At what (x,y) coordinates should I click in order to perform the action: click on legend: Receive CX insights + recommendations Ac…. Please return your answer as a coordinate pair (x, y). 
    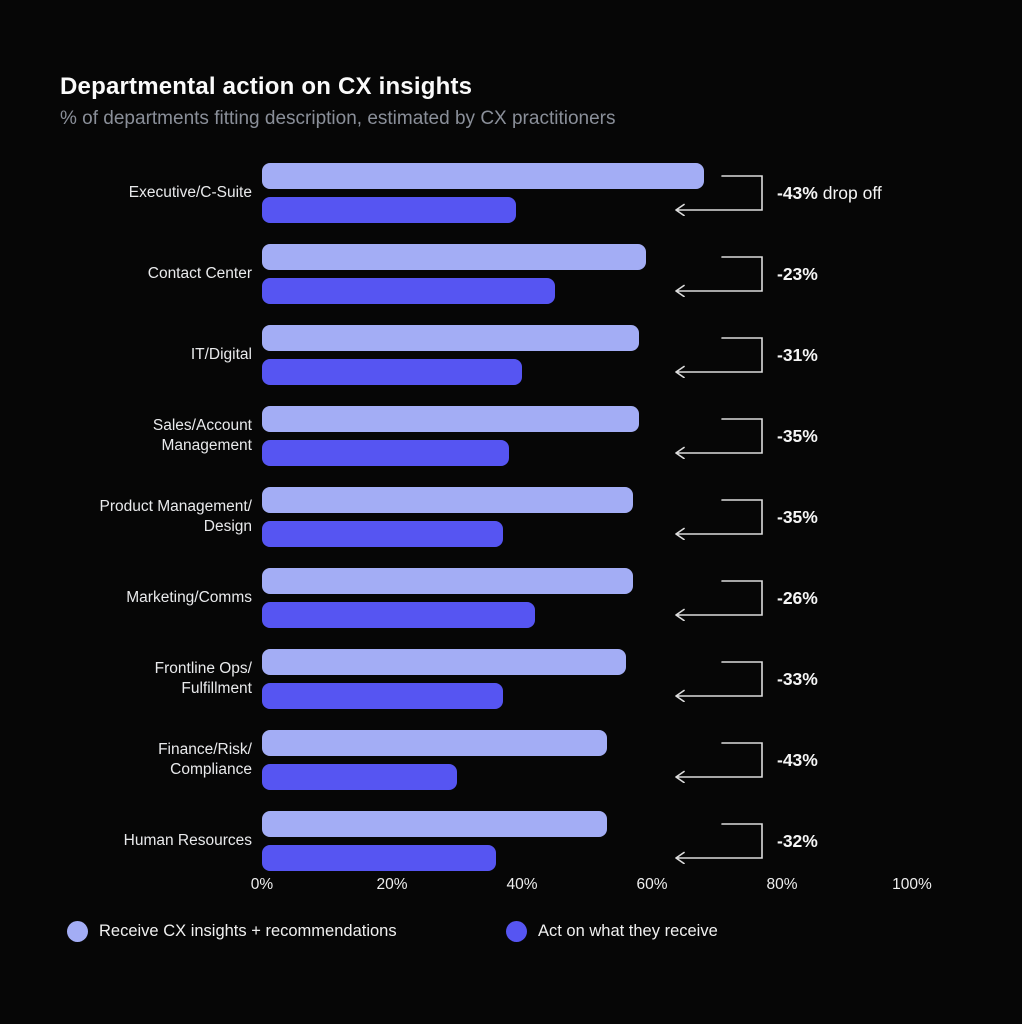
    Looking at the image, I should click on (511, 934).